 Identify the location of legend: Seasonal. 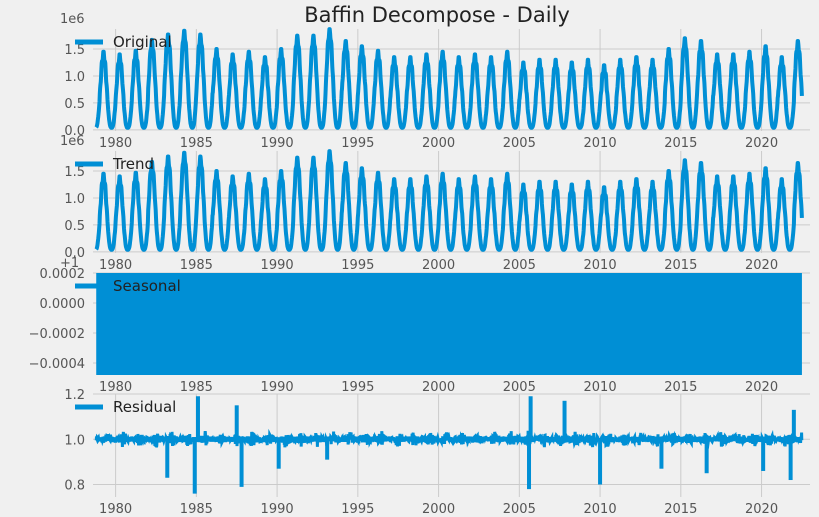
(128, 286).